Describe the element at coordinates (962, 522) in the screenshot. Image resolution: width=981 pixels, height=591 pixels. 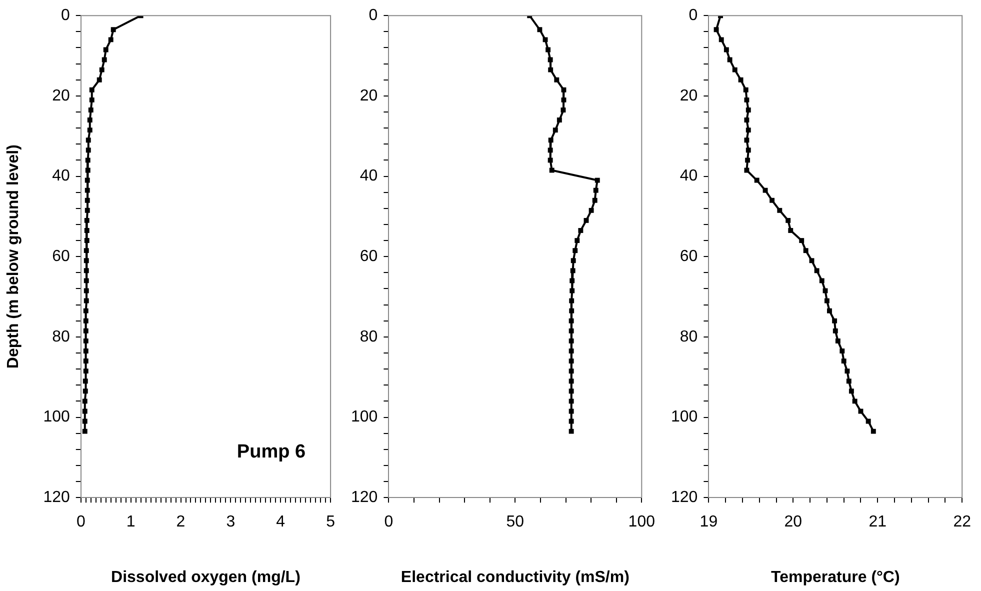
I see `x-tick-label: 22` at that location.